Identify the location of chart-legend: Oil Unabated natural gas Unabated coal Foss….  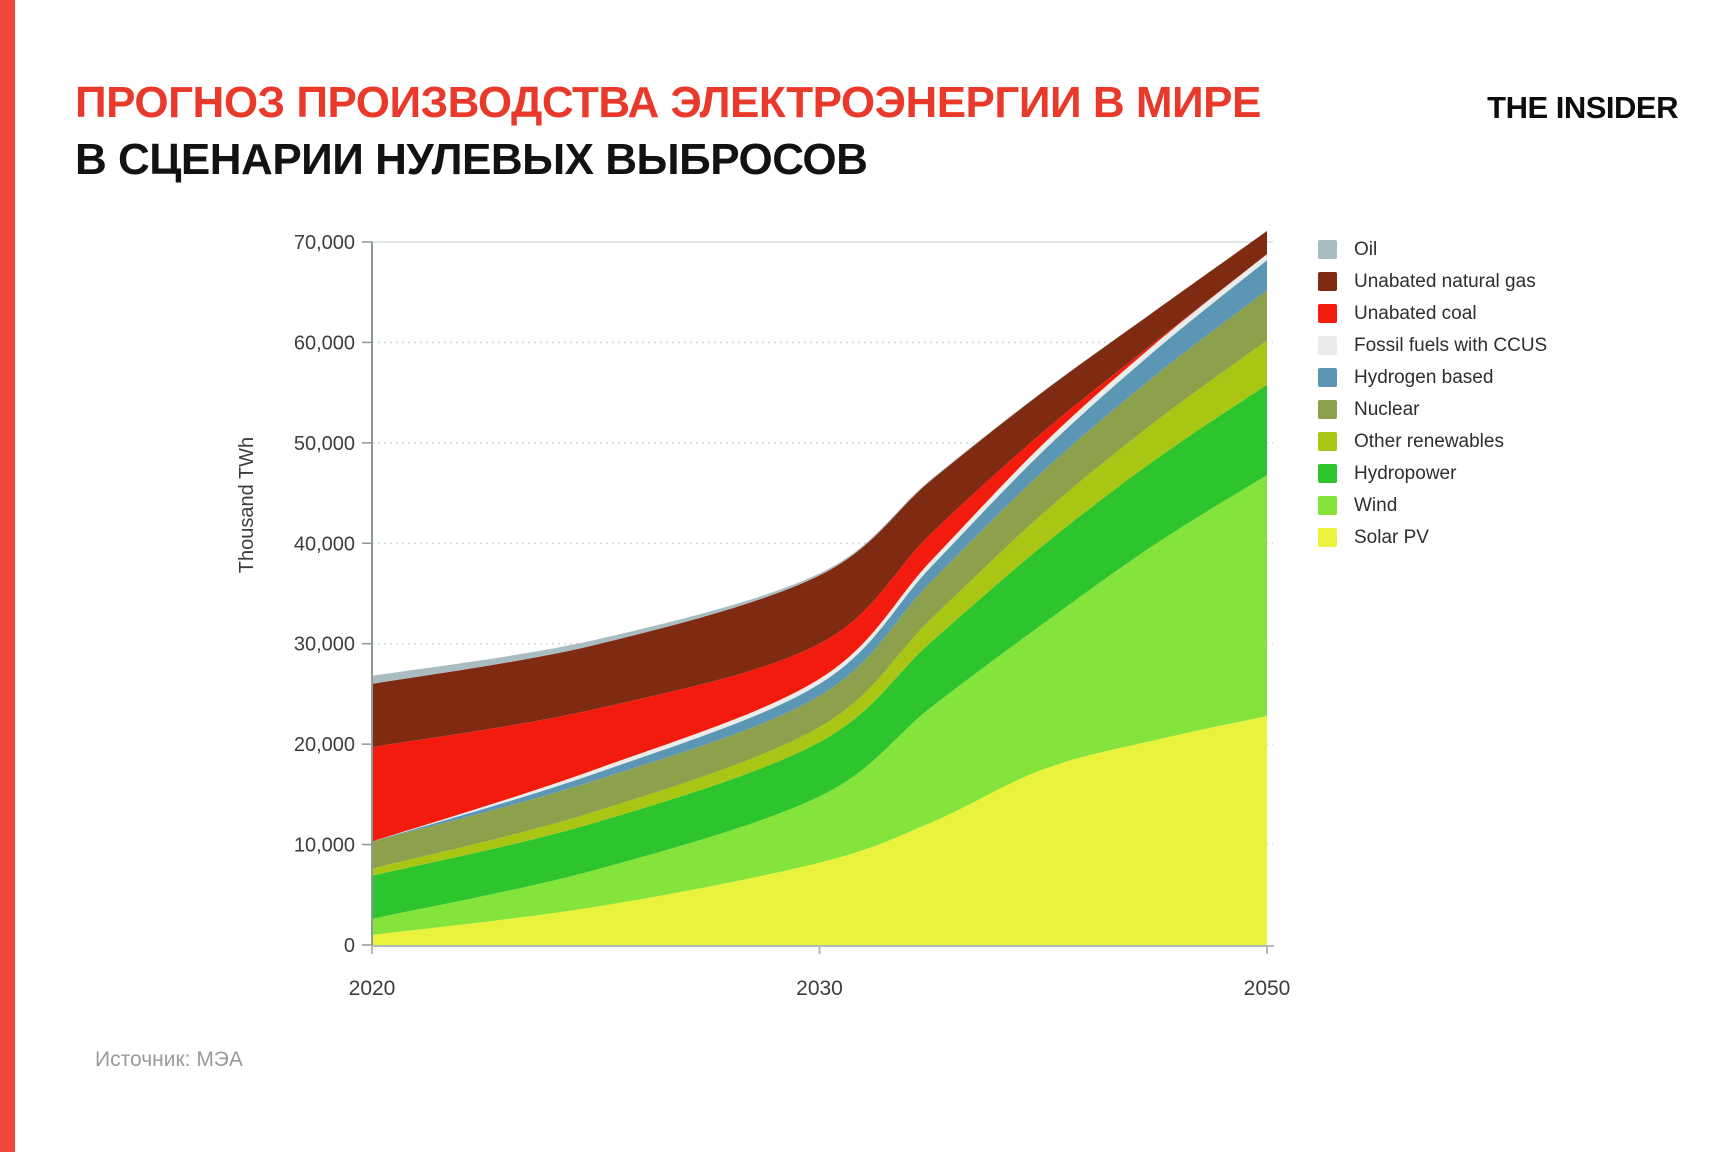
(1432, 393).